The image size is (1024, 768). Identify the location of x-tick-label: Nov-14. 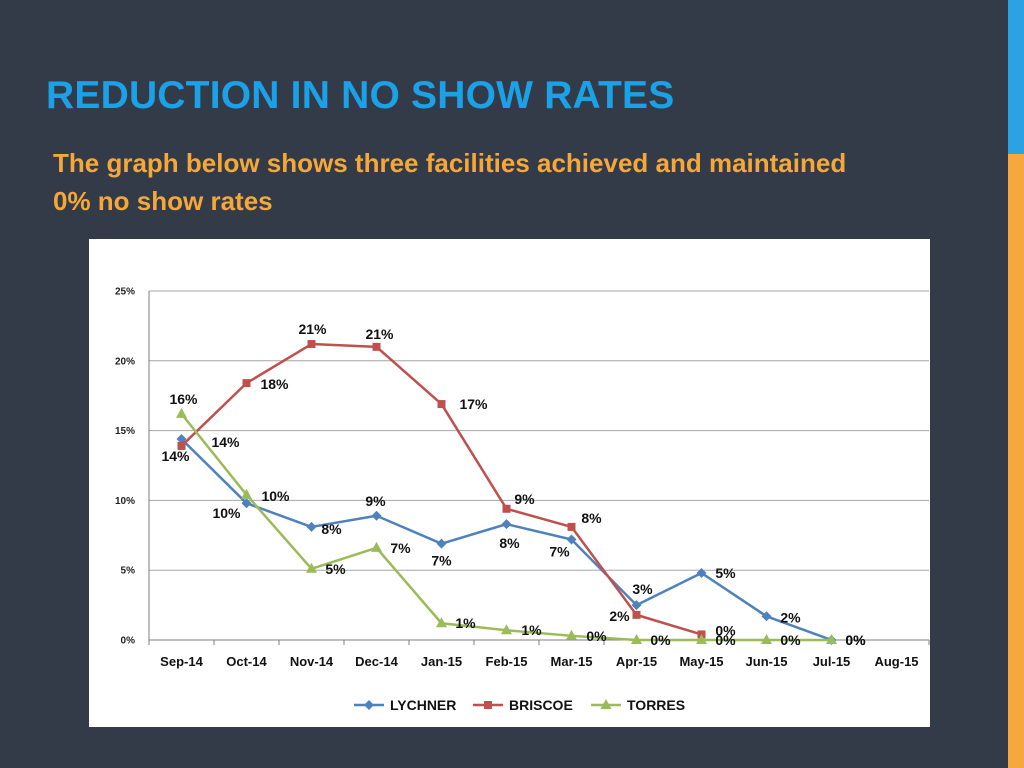
(312, 661).